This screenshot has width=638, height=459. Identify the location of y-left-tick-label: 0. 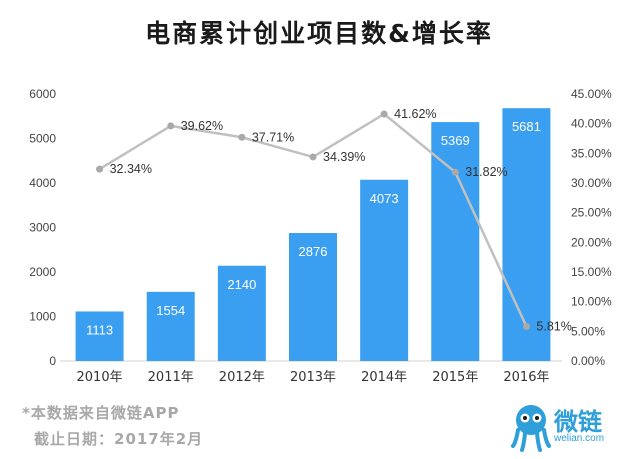
(52, 361).